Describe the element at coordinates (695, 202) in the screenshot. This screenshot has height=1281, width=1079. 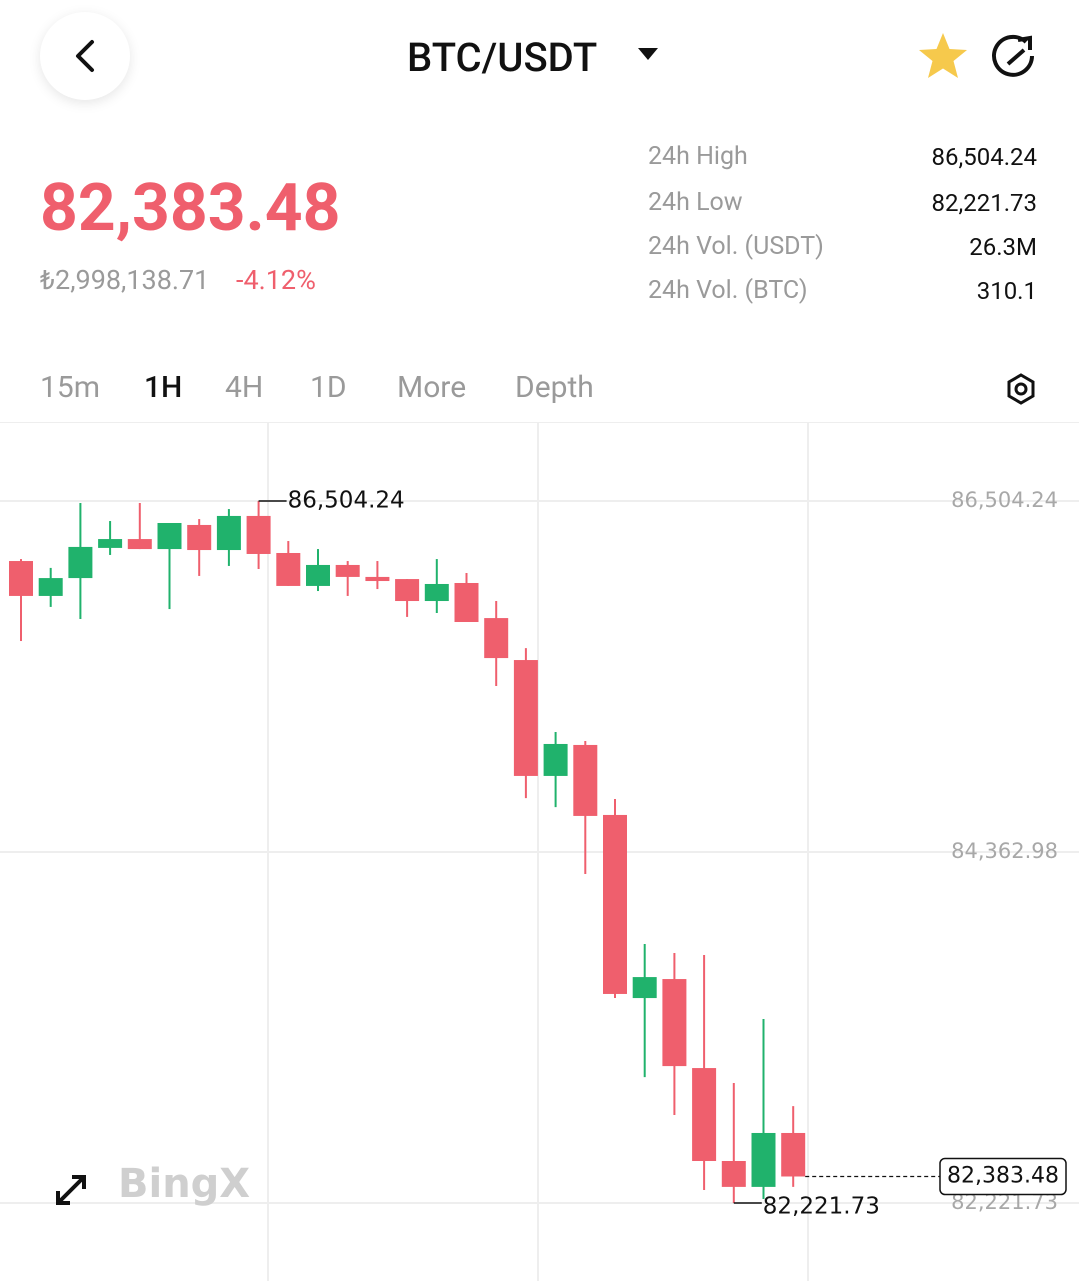
I see `stat-label: 24h Low` at that location.